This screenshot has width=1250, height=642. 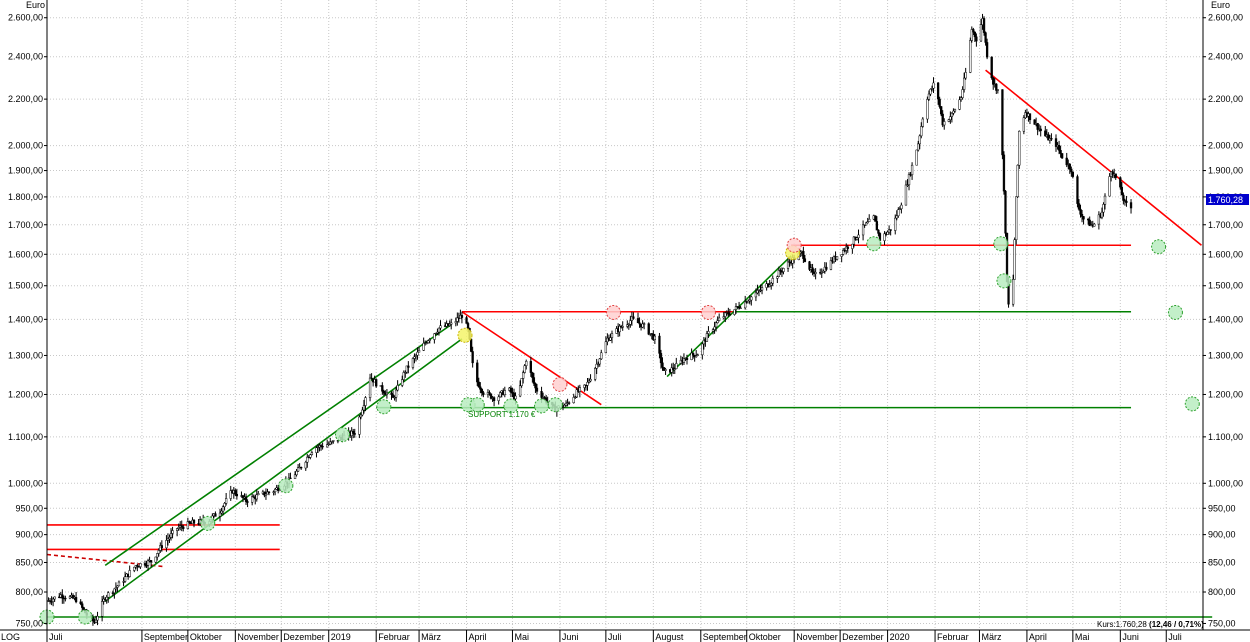 What do you see at coordinates (478, 637) in the screenshot?
I see `x-tick-label: April` at bounding box center [478, 637].